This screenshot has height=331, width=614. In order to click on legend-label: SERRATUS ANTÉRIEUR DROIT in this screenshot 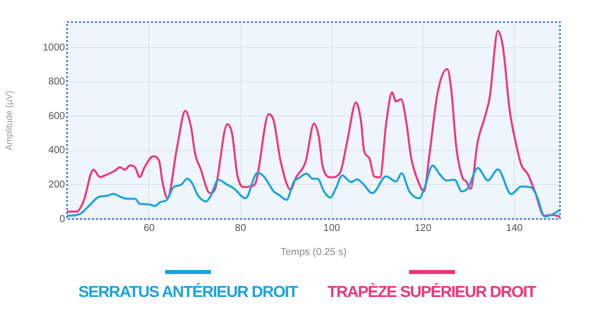, I will do `click(188, 293)`.